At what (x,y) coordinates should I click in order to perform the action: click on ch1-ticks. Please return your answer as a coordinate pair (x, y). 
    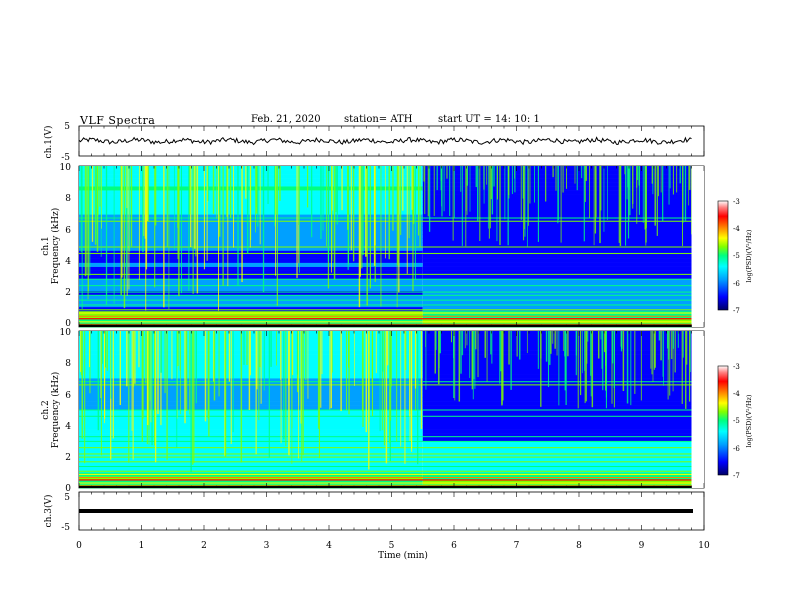
    Looking at the image, I should click on (391, 141).